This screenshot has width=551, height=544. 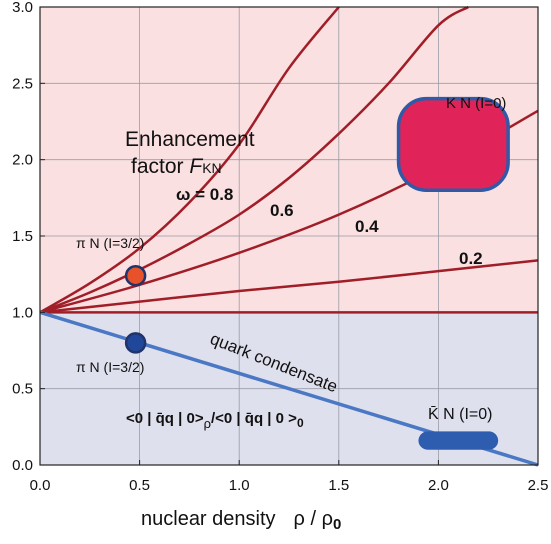 I want to click on y-tick-label-2: 1.0, so click(x=22, y=312).